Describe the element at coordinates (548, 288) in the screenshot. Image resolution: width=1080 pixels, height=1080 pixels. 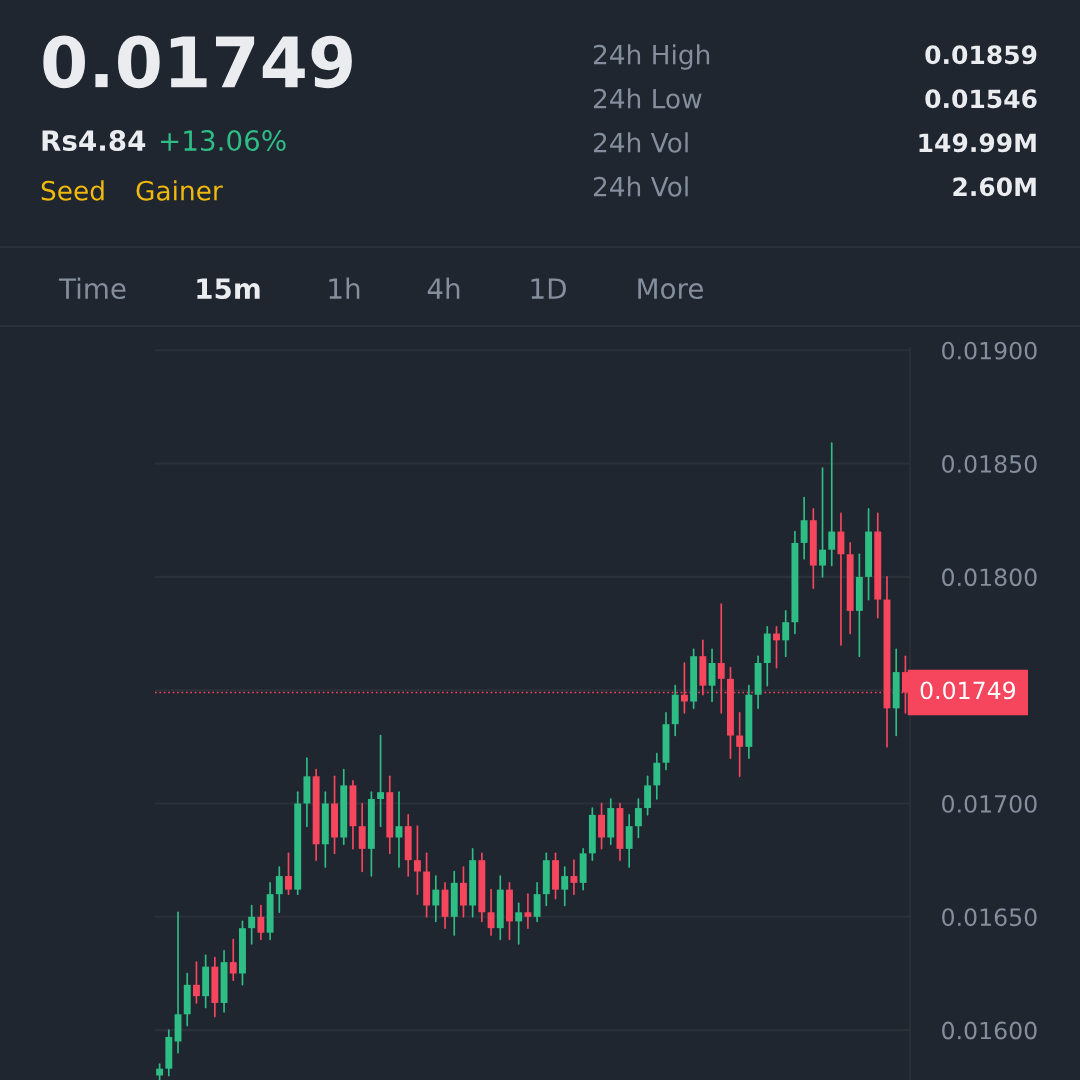
I see `text: 1D` at that location.